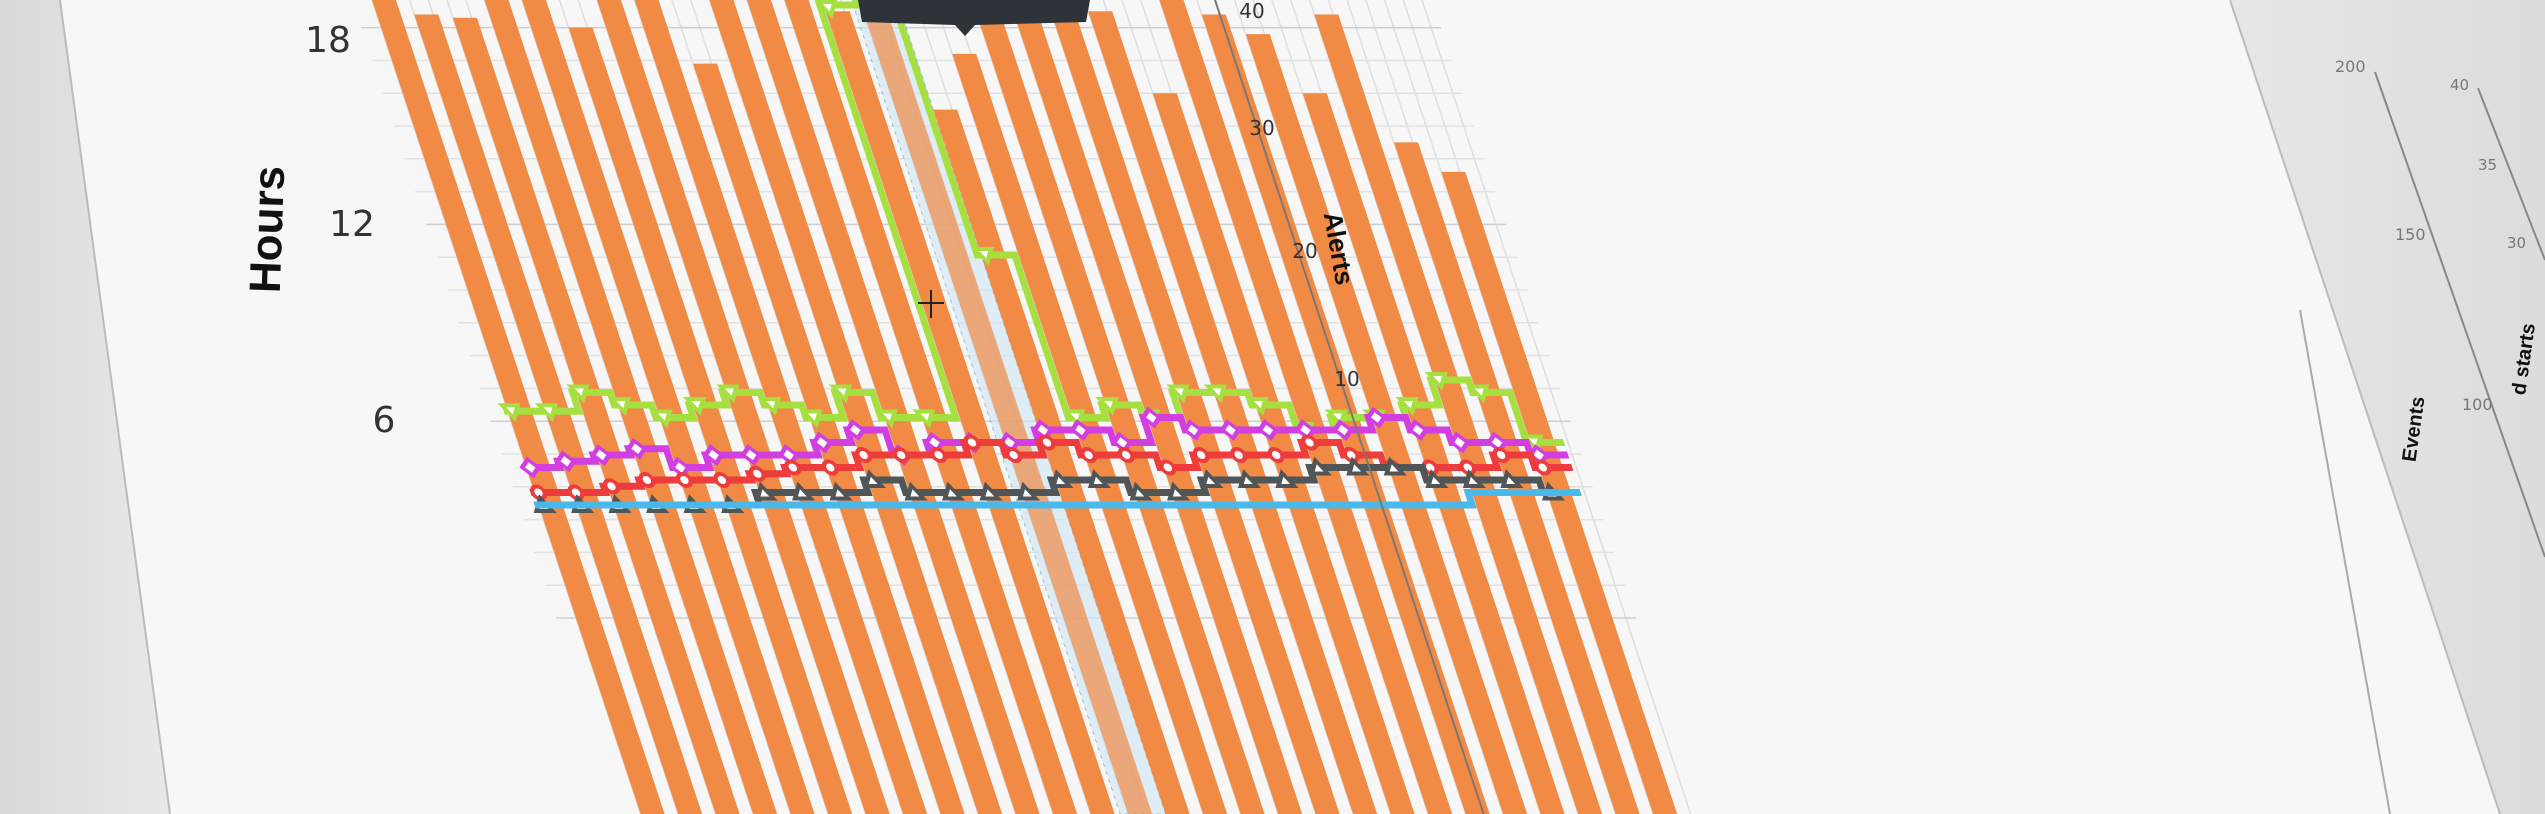  What do you see at coordinates (1304, 251) in the screenshot?
I see `y2-tick-label: 20` at bounding box center [1304, 251].